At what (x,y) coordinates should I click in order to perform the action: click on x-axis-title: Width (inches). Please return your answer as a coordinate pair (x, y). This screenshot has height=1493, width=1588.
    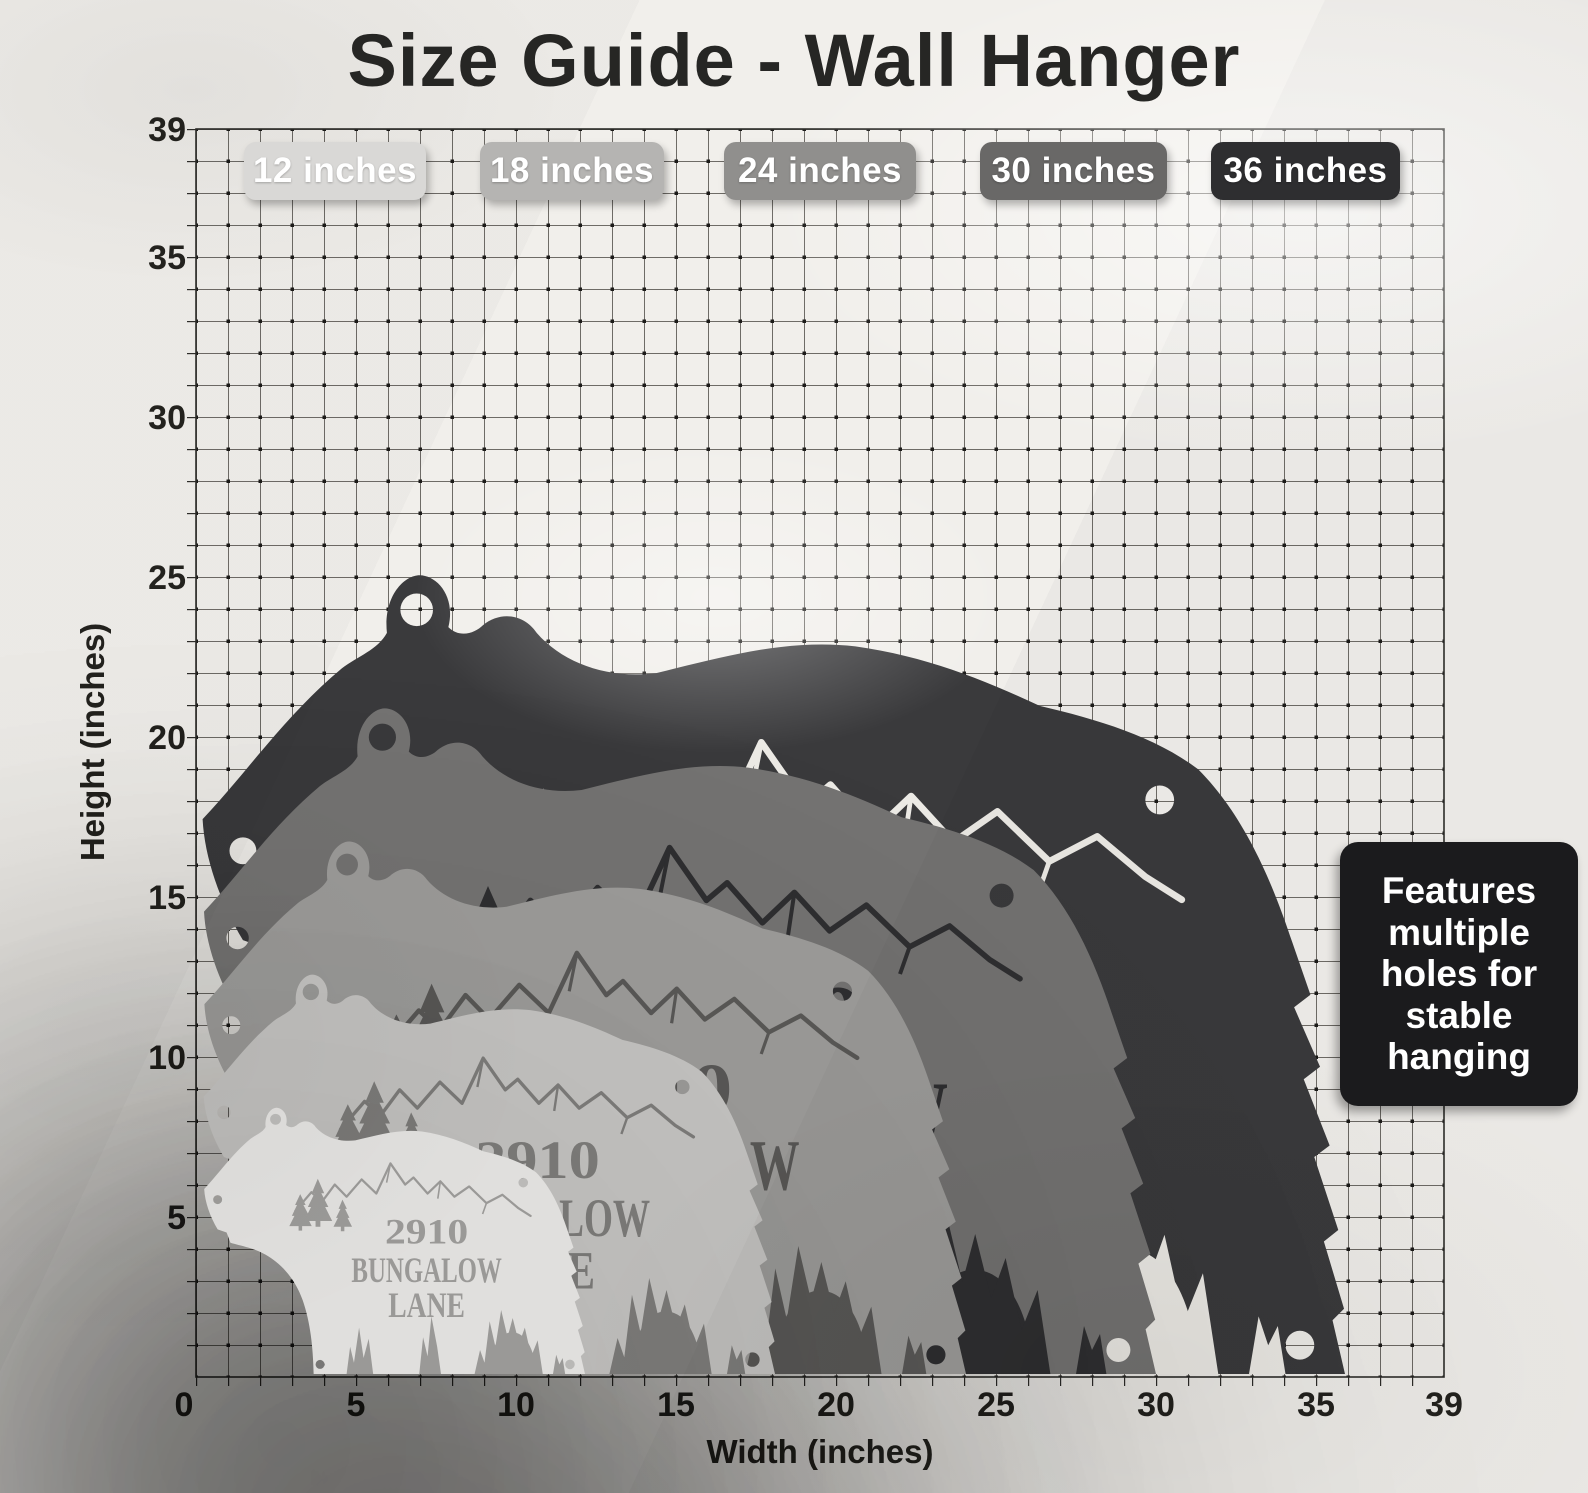
    Looking at the image, I should click on (819, 1451).